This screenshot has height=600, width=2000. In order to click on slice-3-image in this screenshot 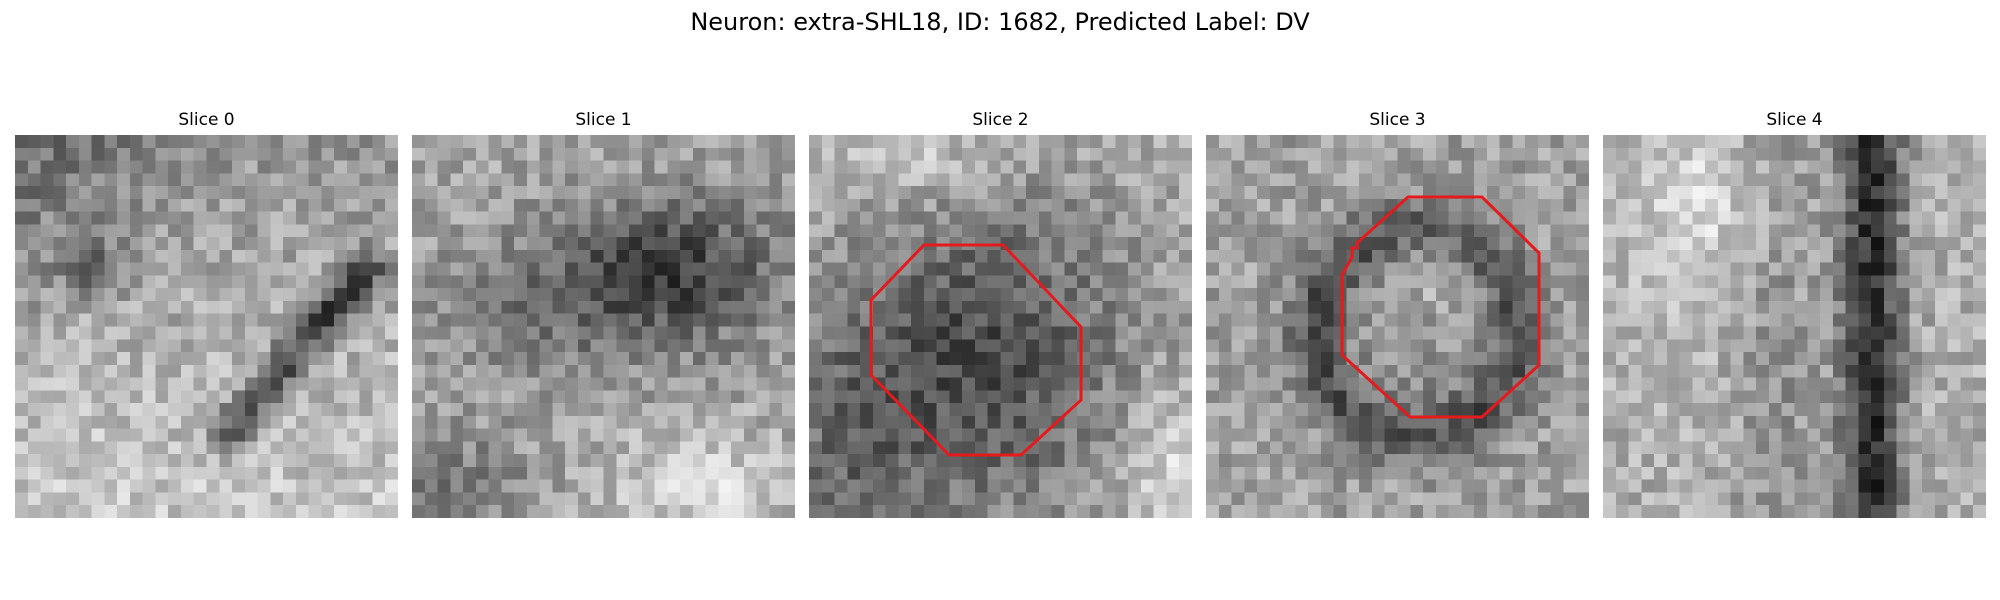, I will do `click(1397, 326)`.